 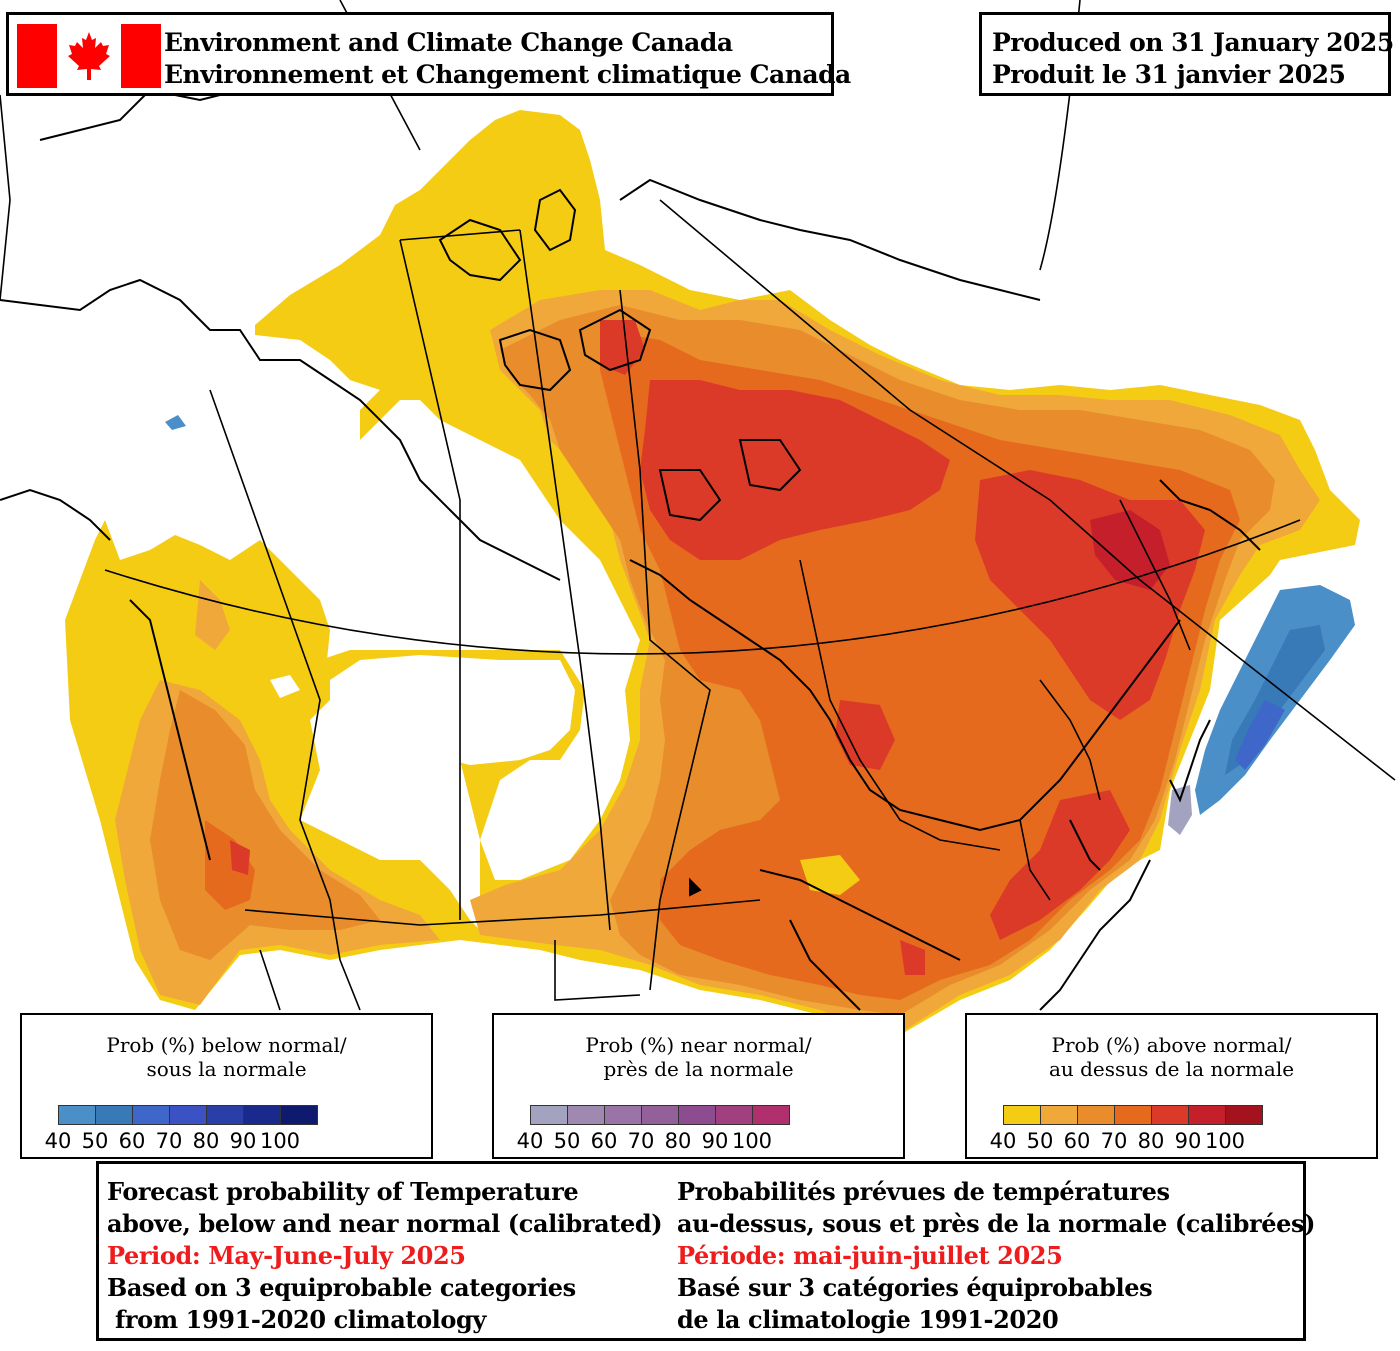 What do you see at coordinates (1171, 1069) in the screenshot?
I see `legend-title-line2: au dessus de la normale` at bounding box center [1171, 1069].